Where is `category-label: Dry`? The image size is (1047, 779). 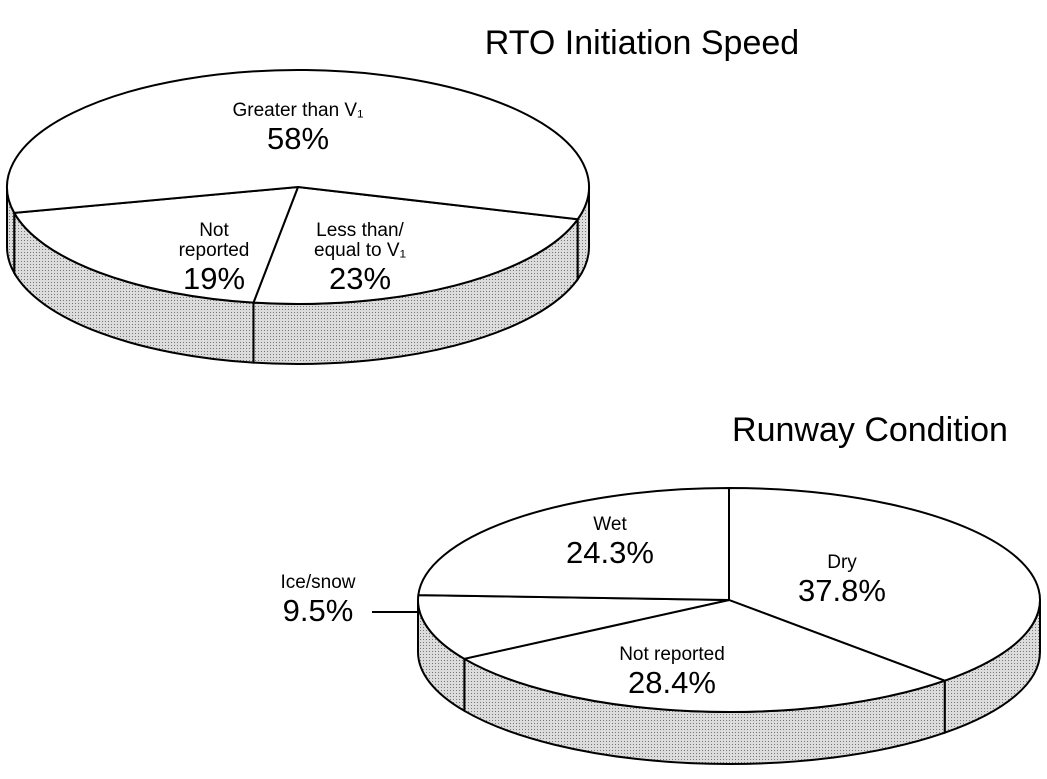
category-label: Dry is located at coordinates (842, 562).